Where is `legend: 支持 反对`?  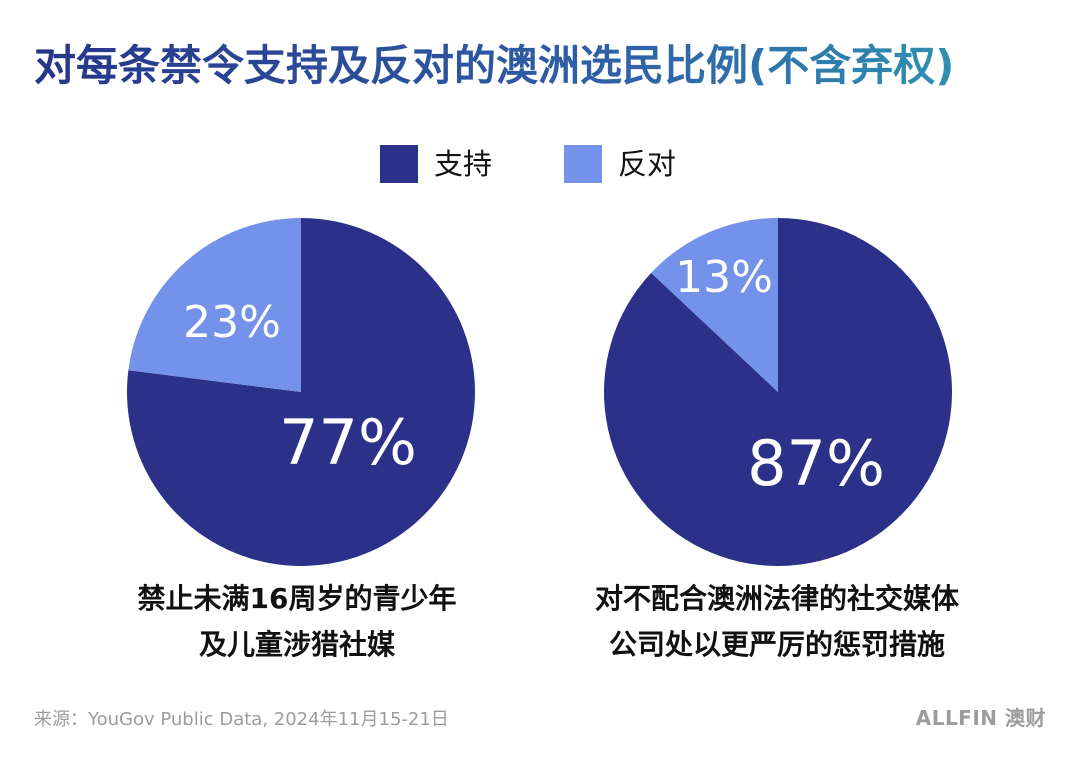
legend: 支持 反对 is located at coordinates (564, 164).